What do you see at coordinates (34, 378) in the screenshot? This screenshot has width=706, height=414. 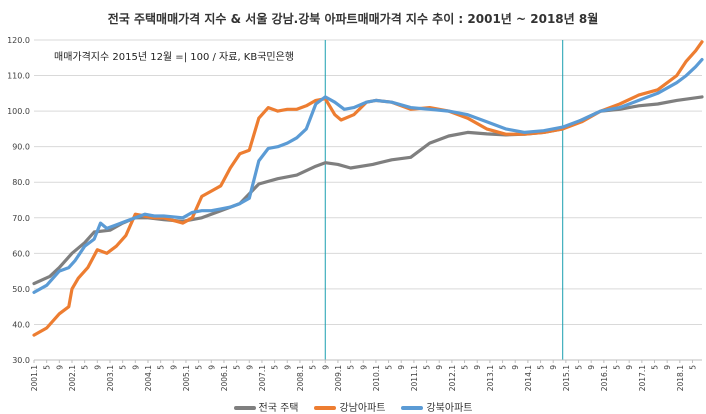 I see `x-tick-label: 2001.1` at bounding box center [34, 378].